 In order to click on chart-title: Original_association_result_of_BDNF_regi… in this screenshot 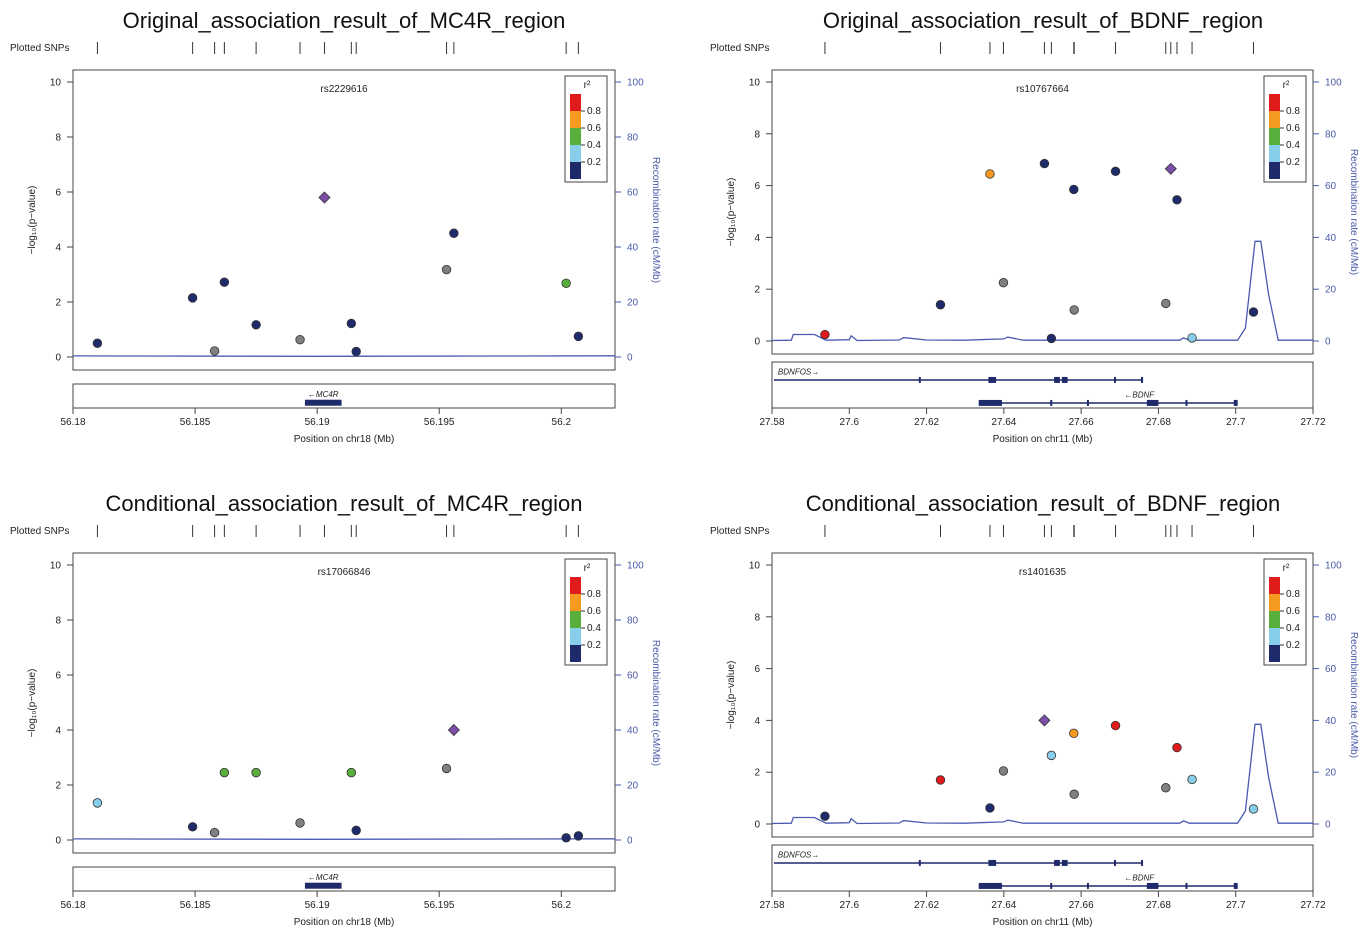, I will do `click(1043, 20)`.